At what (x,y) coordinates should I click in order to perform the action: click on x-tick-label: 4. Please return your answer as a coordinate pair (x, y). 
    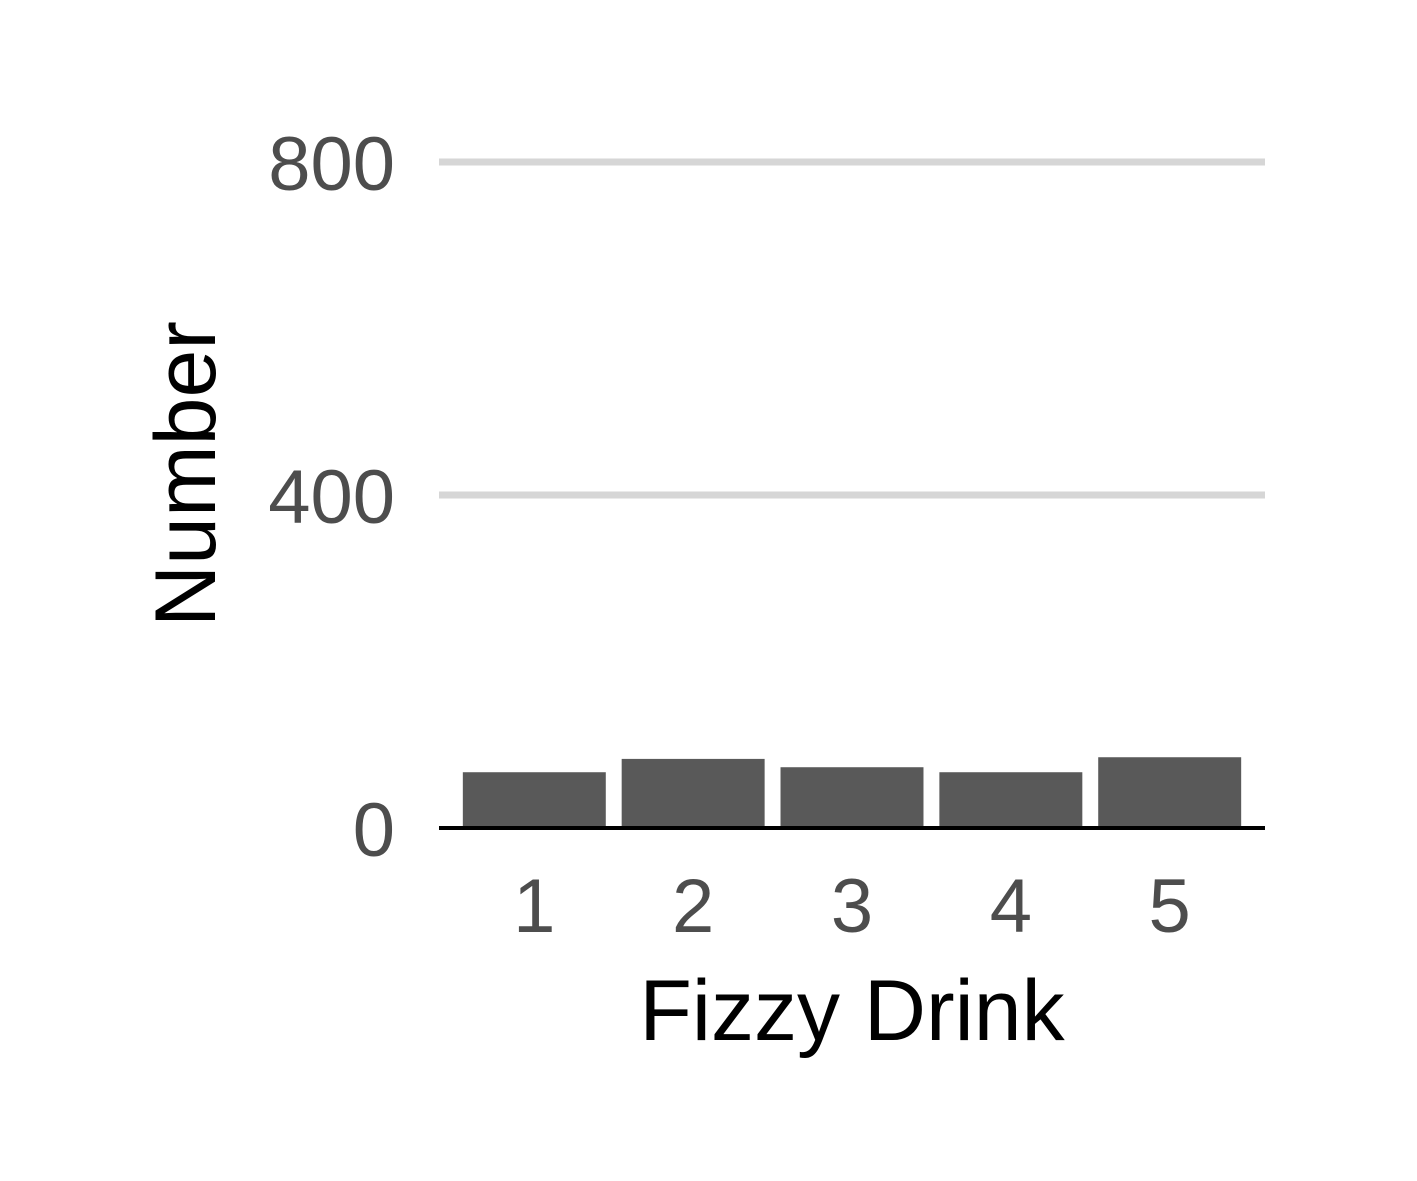
    Looking at the image, I should click on (1011, 906).